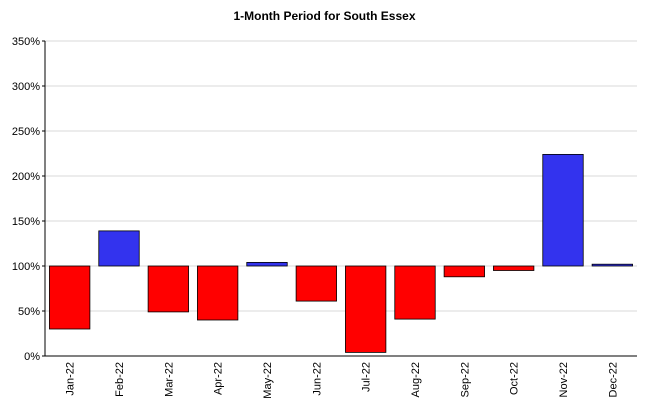  What do you see at coordinates (26, 267) in the screenshot?
I see `y-tick-label: 100%` at bounding box center [26, 267].